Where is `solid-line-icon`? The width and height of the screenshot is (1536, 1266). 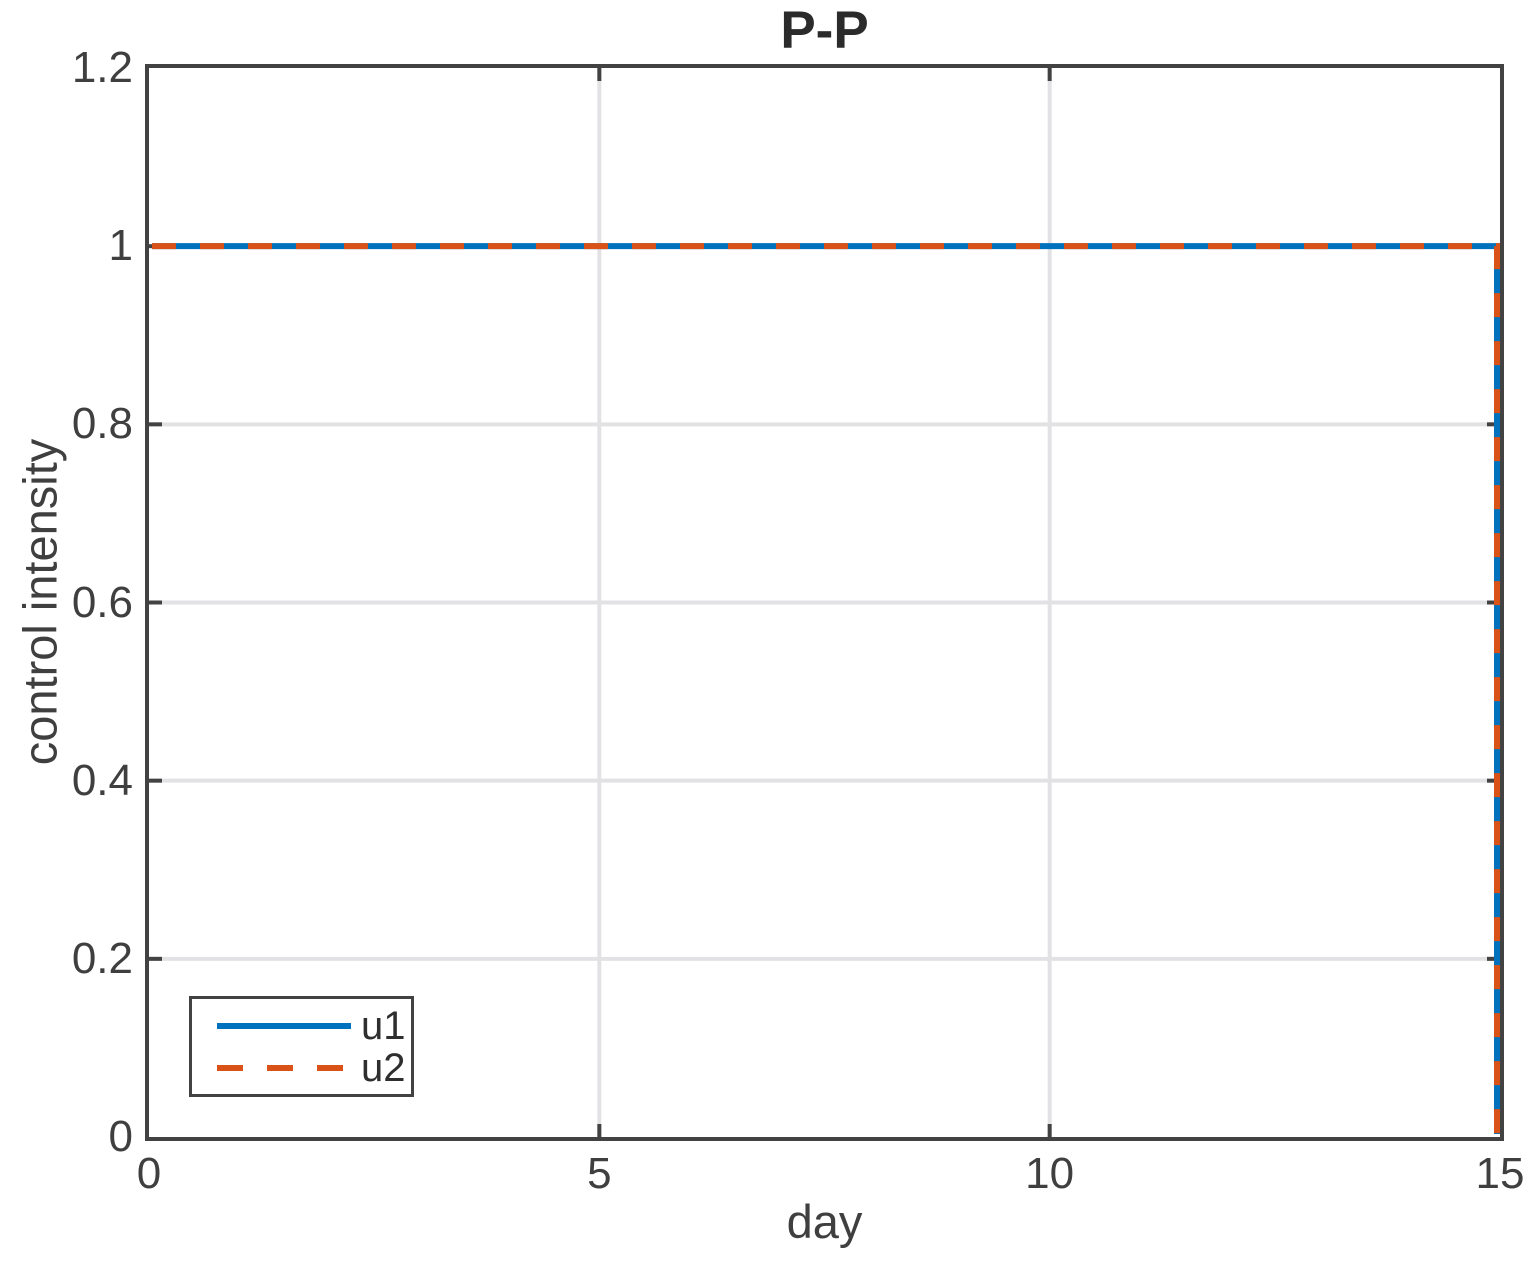 solid-line-icon is located at coordinates (284, 1025).